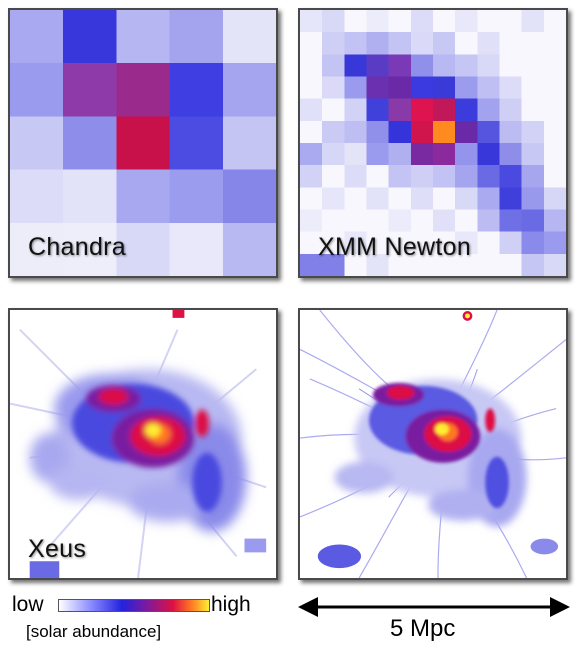 This screenshot has height=649, width=581. What do you see at coordinates (134, 605) in the screenshot?
I see `colorbar-gradient` at bounding box center [134, 605].